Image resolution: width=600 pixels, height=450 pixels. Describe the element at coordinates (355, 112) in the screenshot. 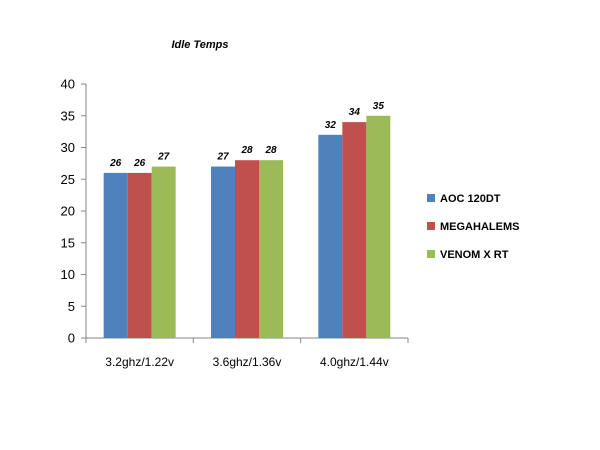

I see `data-label: 34` at that location.